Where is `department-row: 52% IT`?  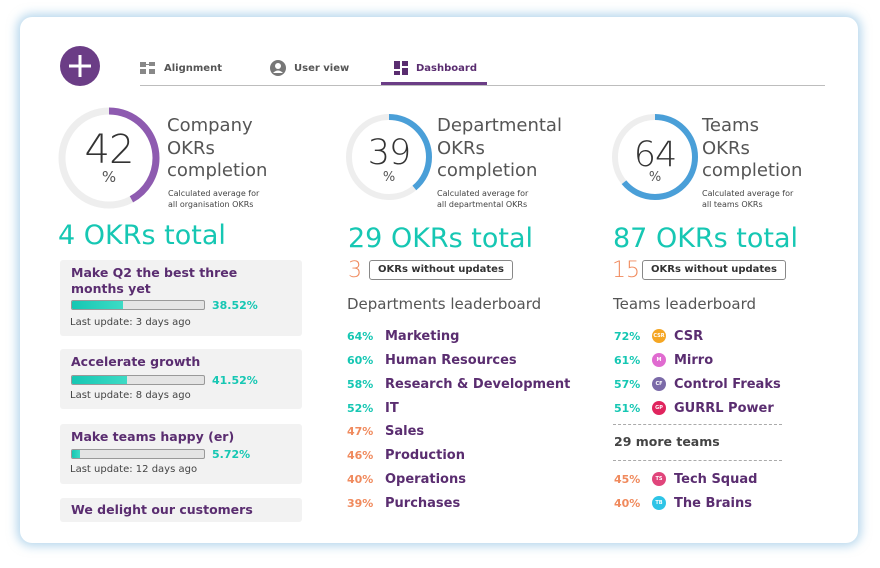
department-row: 52% IT is located at coordinates (373, 408).